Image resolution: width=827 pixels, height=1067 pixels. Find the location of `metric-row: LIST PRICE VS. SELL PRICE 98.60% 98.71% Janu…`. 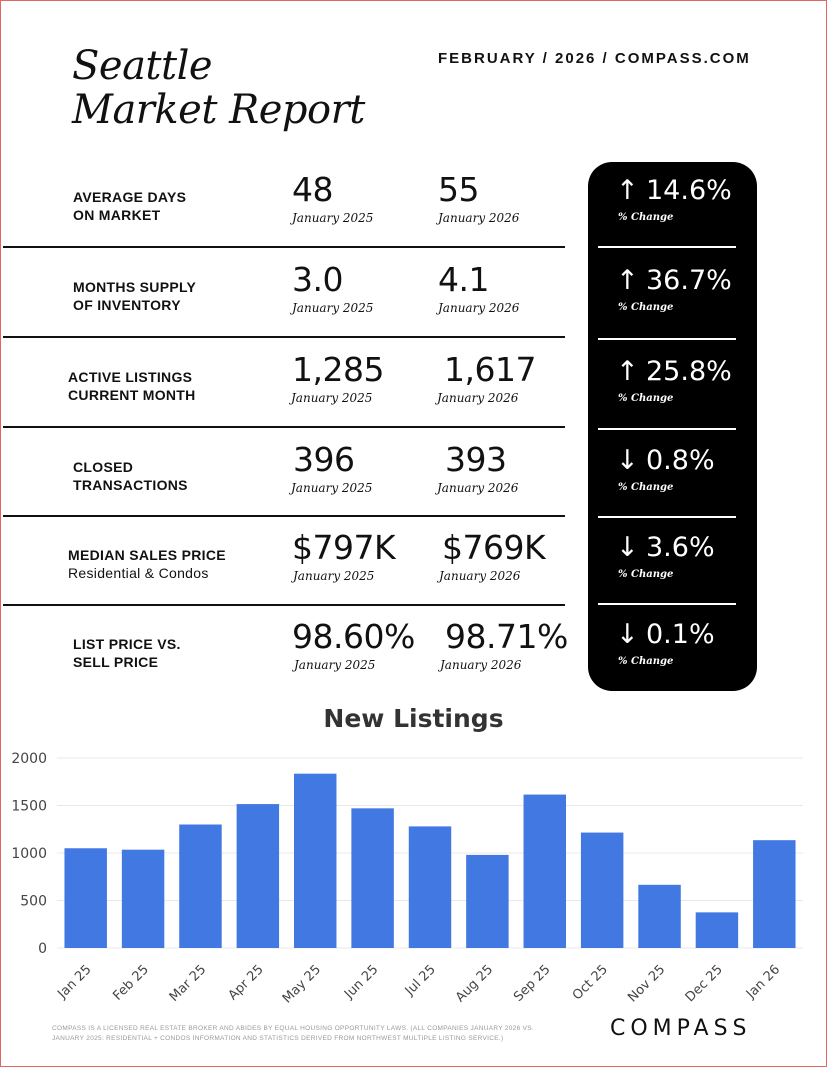

metric-row: LIST PRICE VS. SELL PRICE 98.60% 98.71% Janu… is located at coordinates (284, 657).